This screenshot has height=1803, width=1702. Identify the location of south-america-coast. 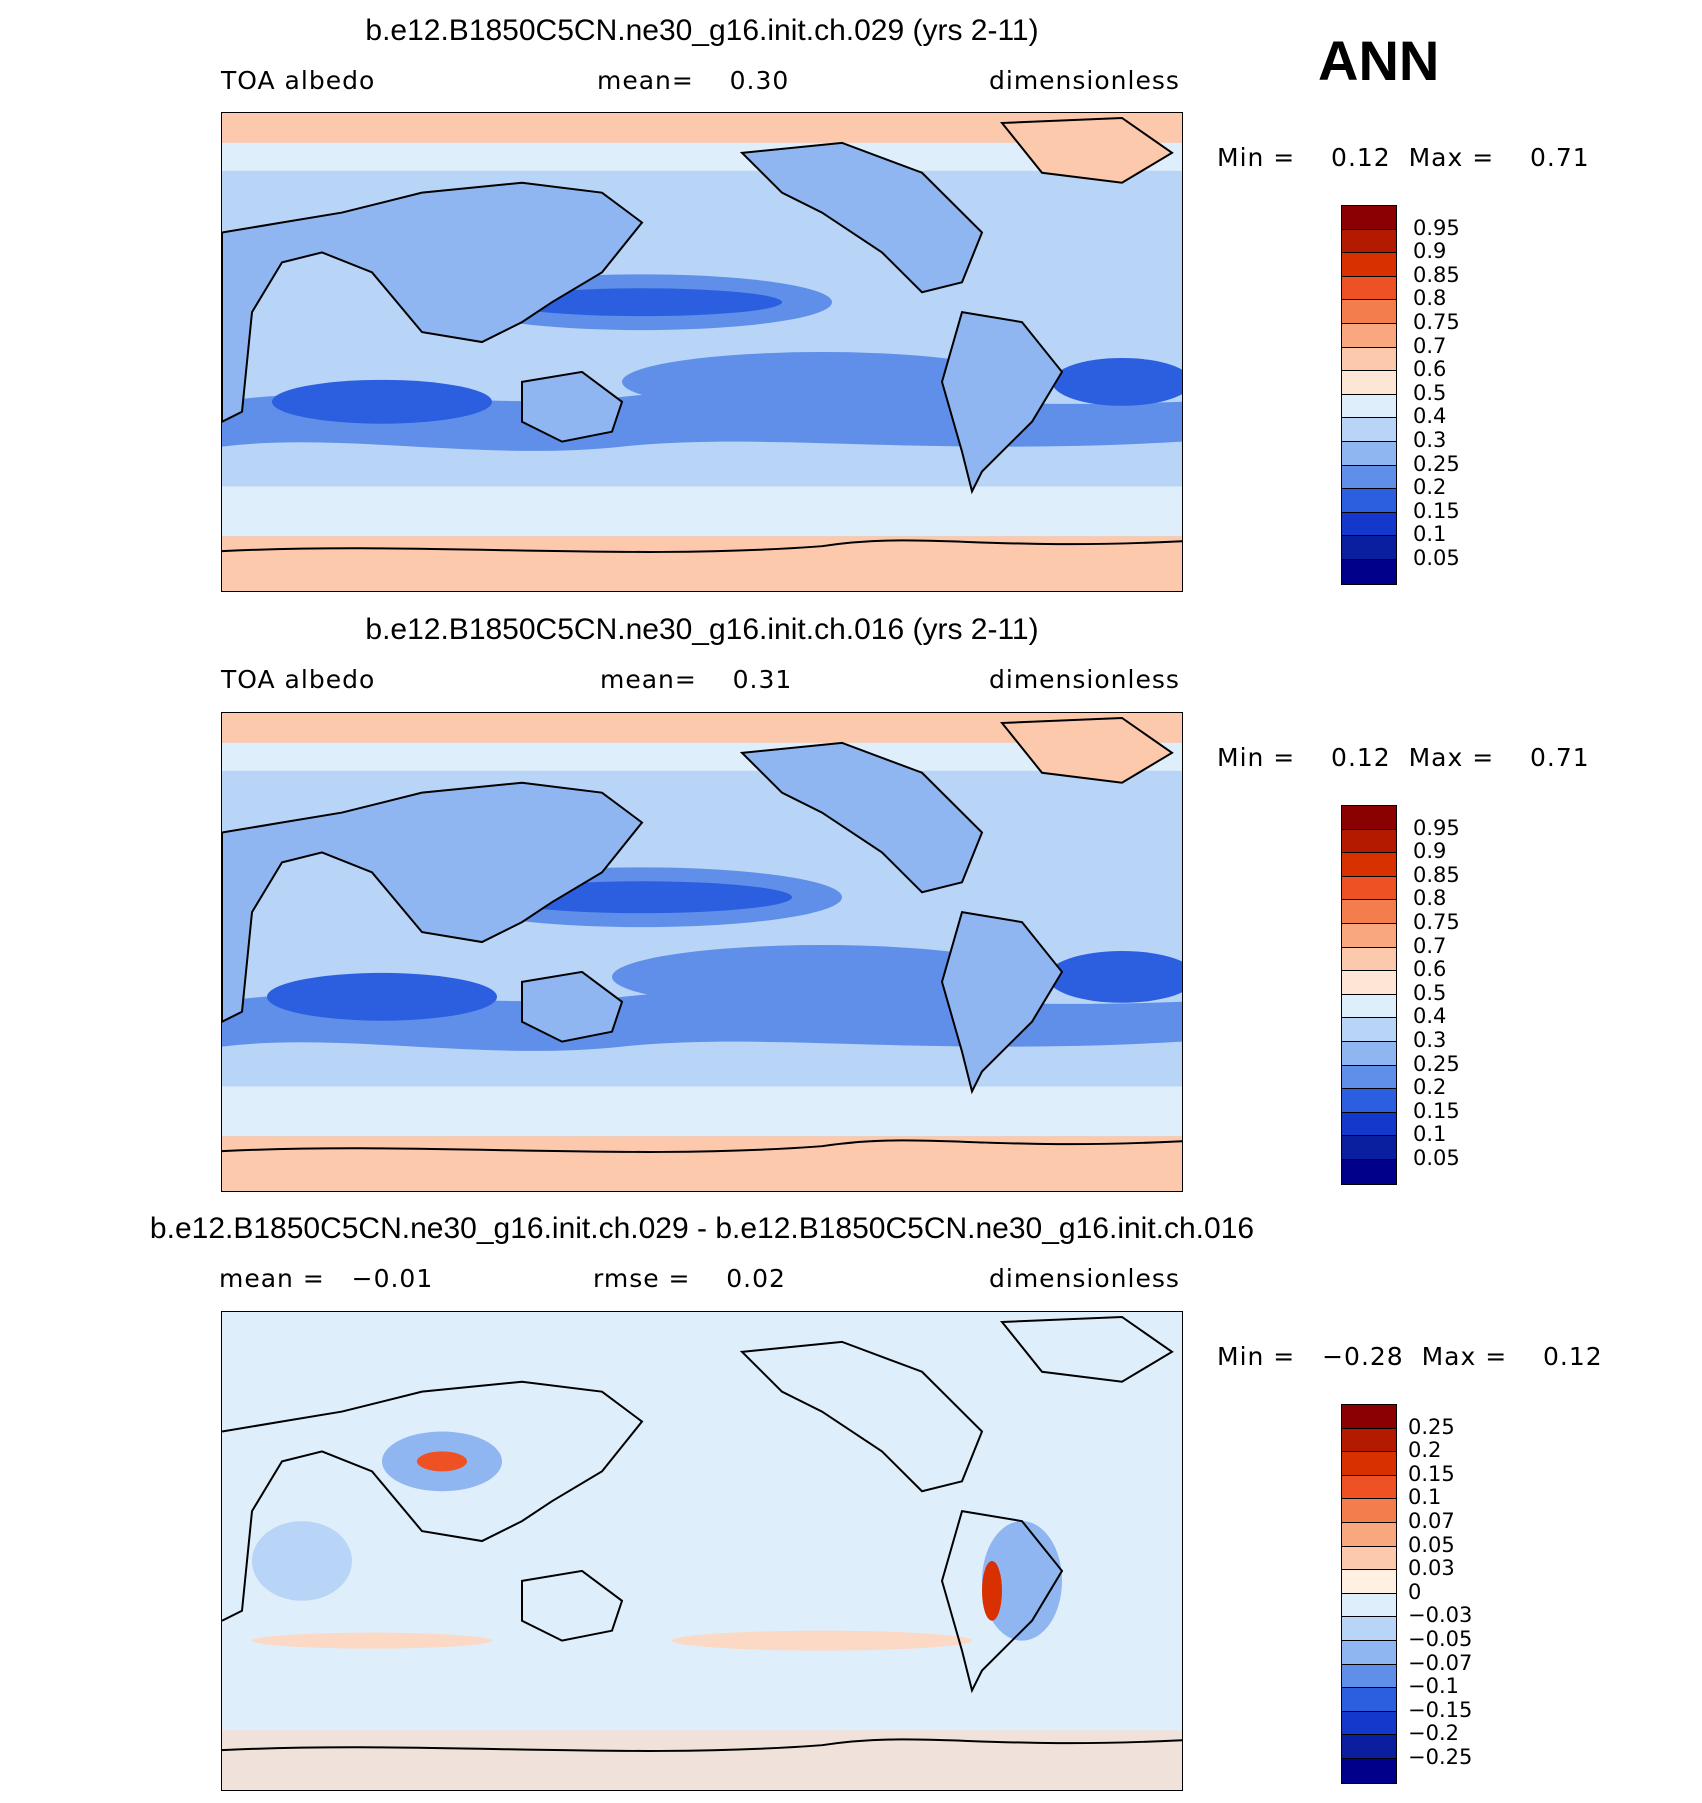
(1002, 1602).